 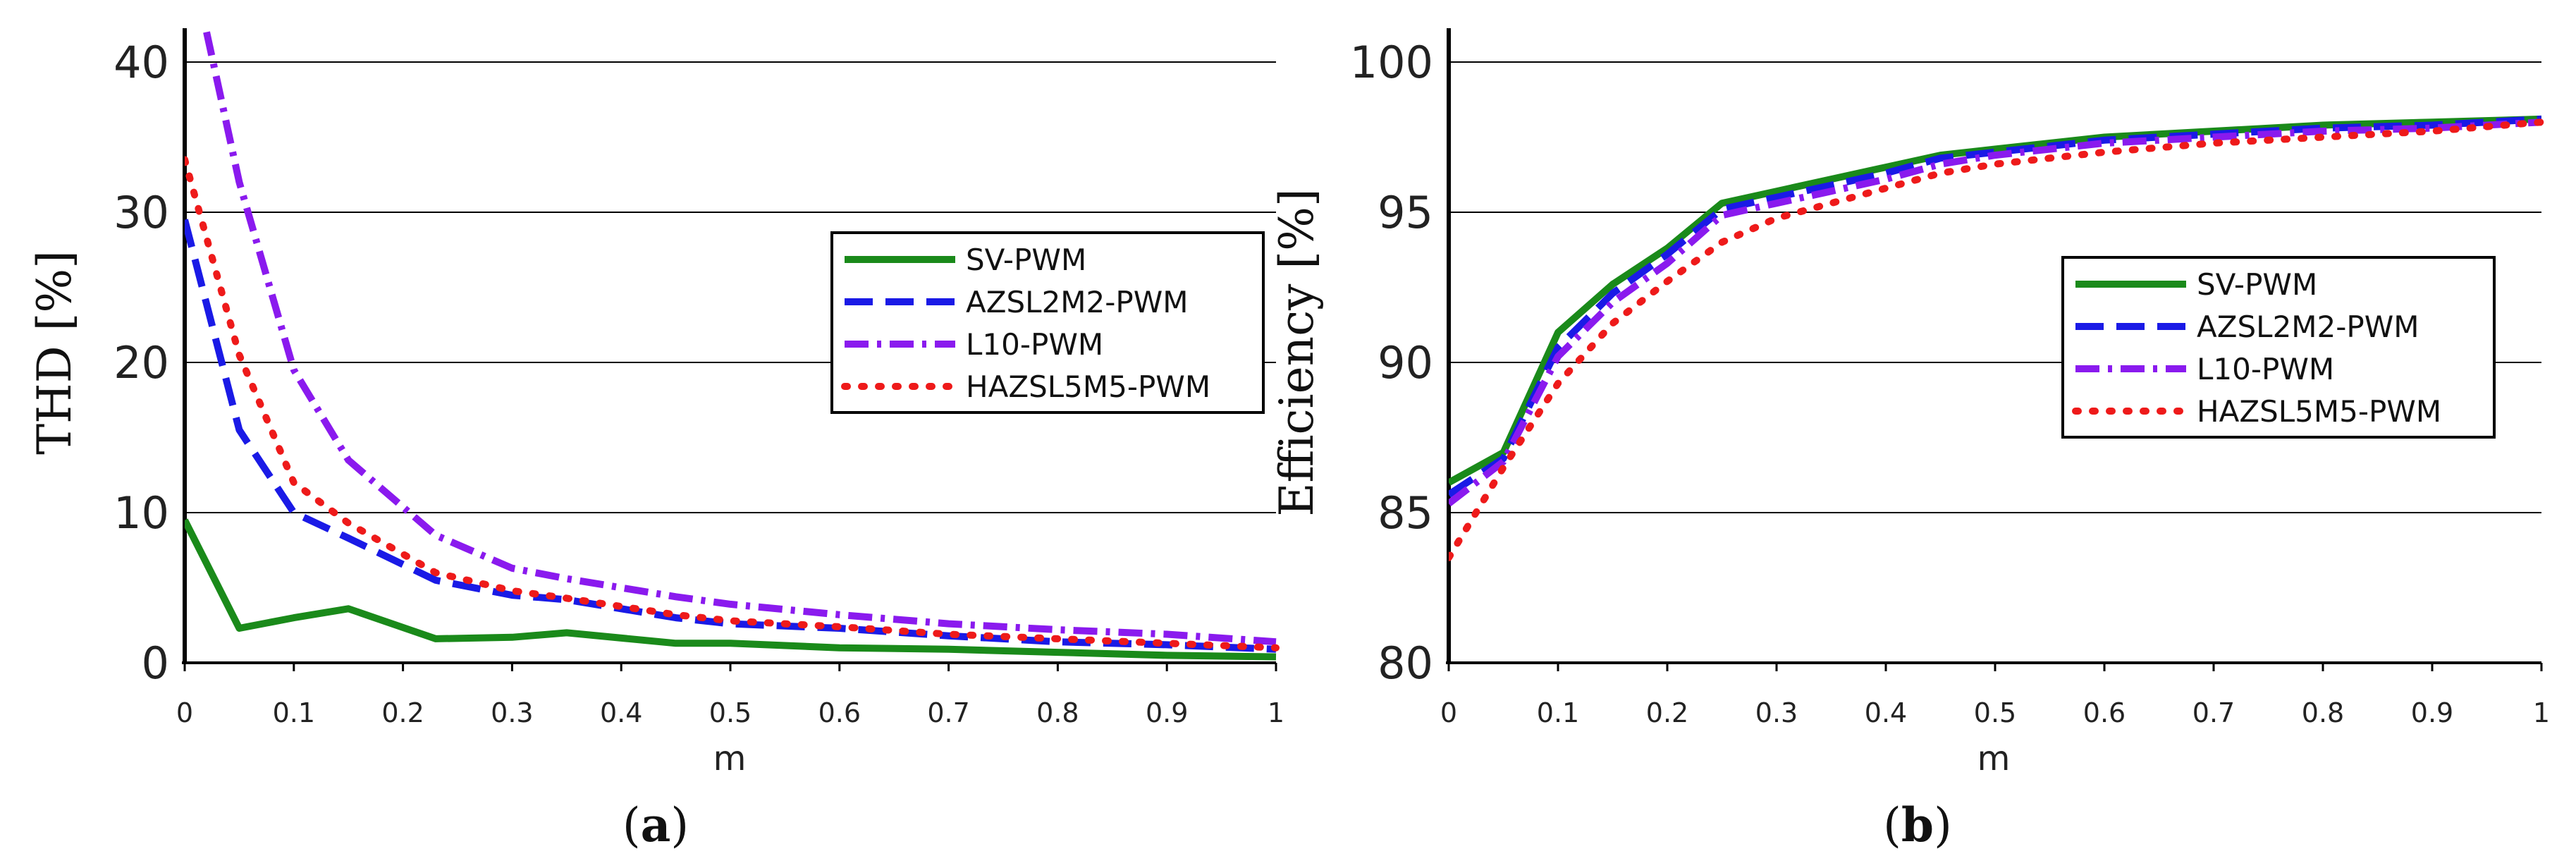 I want to click on panel-a-x-tick-label: 0.5, so click(x=730, y=713).